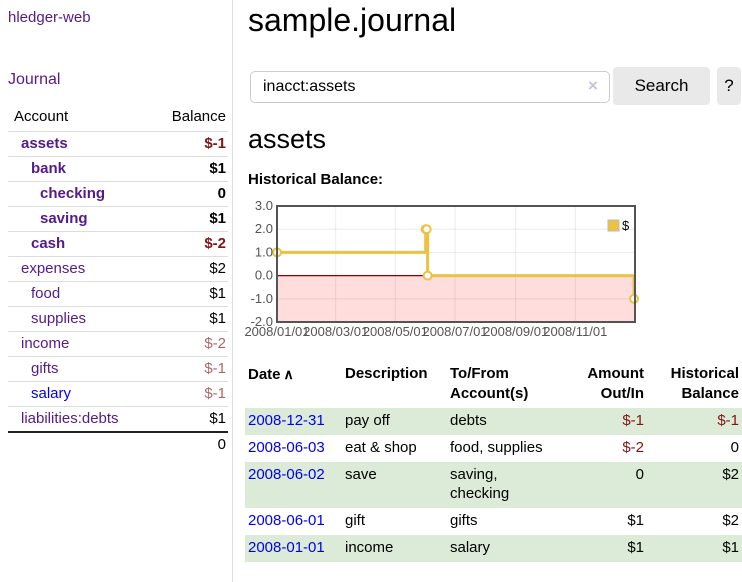 This screenshot has height=582, width=742. I want to click on account-link-bank: bank, so click(49, 168).